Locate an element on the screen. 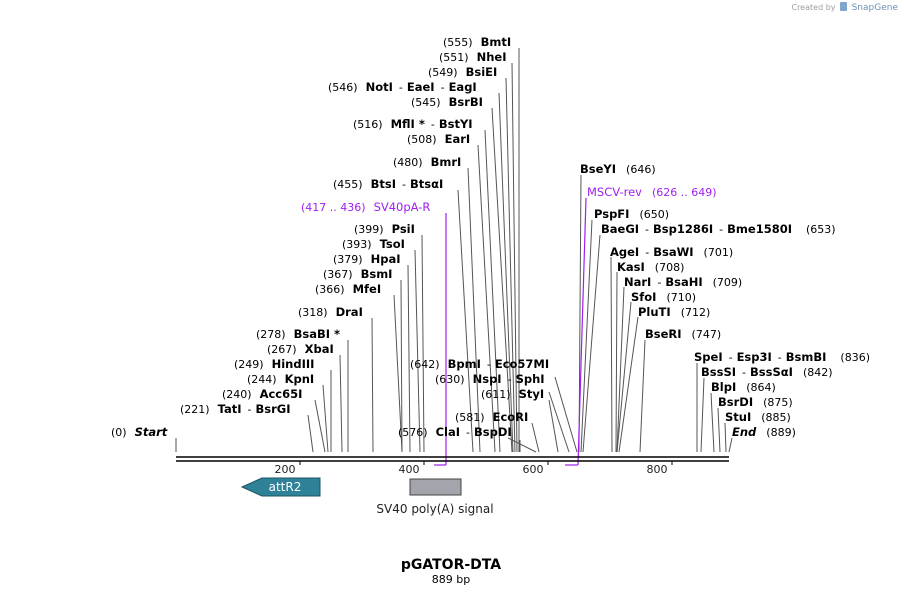  site-nari-bsahi: NarI - BsaHI (709) is located at coordinates (683, 282).